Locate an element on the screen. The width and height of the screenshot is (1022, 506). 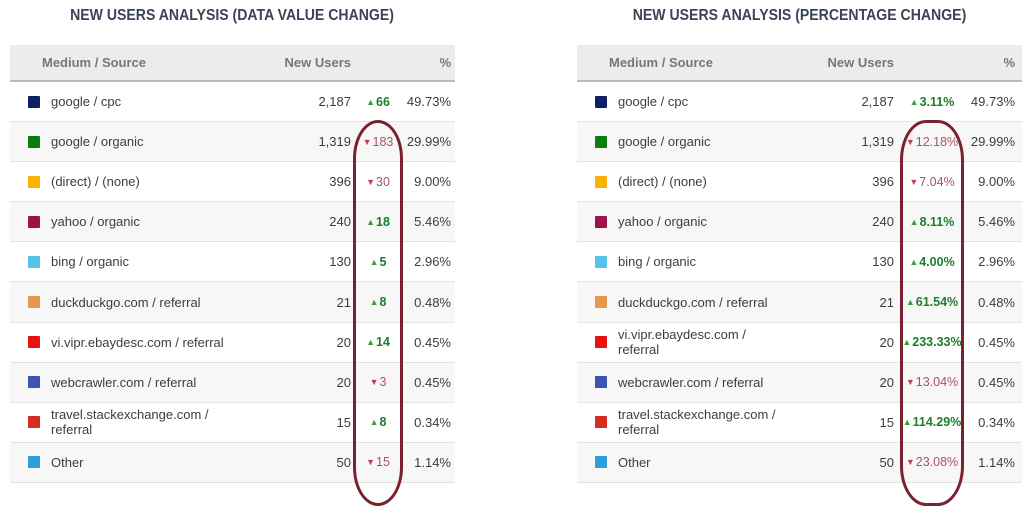
new-users-value: 2,187 is located at coordinates (334, 102).